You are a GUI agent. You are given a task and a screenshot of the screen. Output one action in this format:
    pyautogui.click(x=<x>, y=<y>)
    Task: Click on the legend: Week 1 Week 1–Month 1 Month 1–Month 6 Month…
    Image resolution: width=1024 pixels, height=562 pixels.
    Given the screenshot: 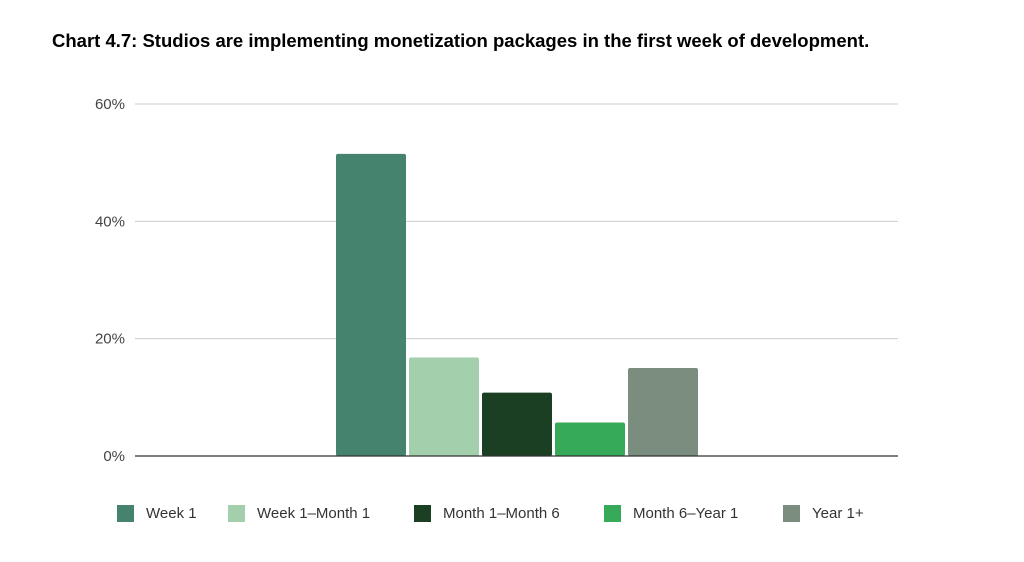 What is the action you would take?
    pyautogui.click(x=512, y=514)
    